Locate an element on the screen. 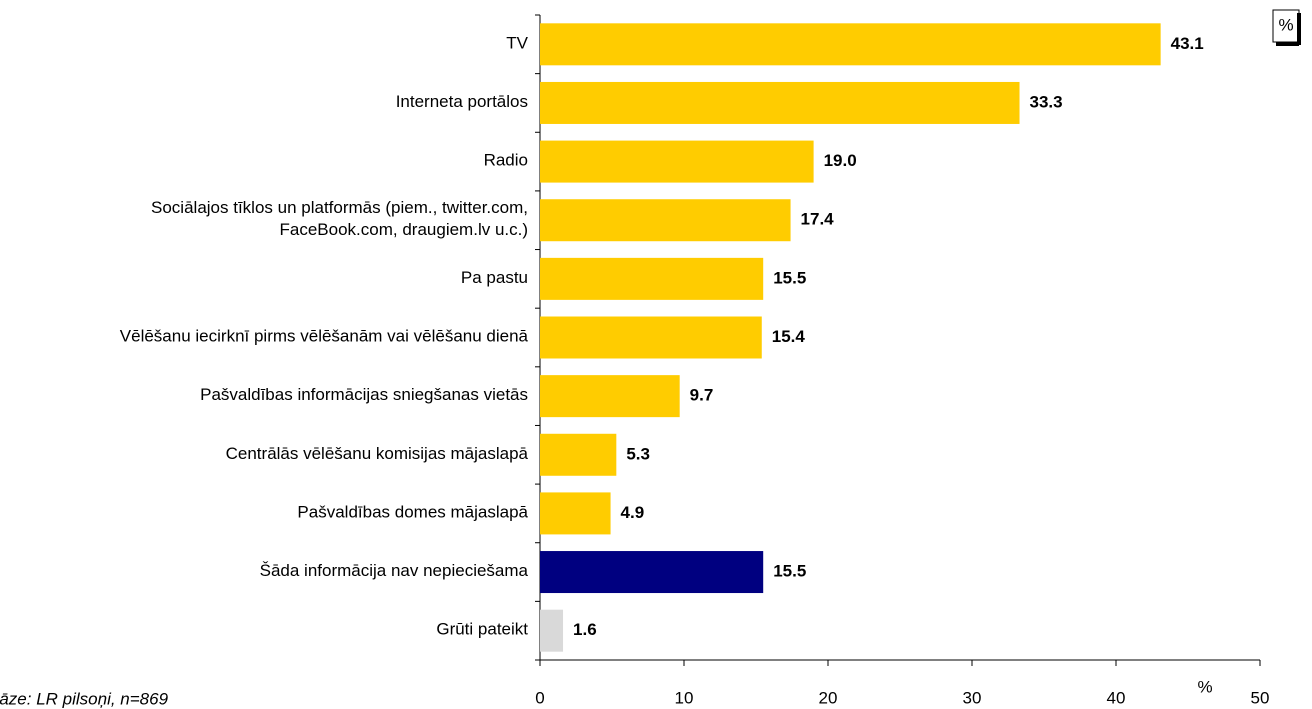 Image resolution: width=1312 pixels, height=709 pixels. y-tick-label: Radio is located at coordinates (506, 160).